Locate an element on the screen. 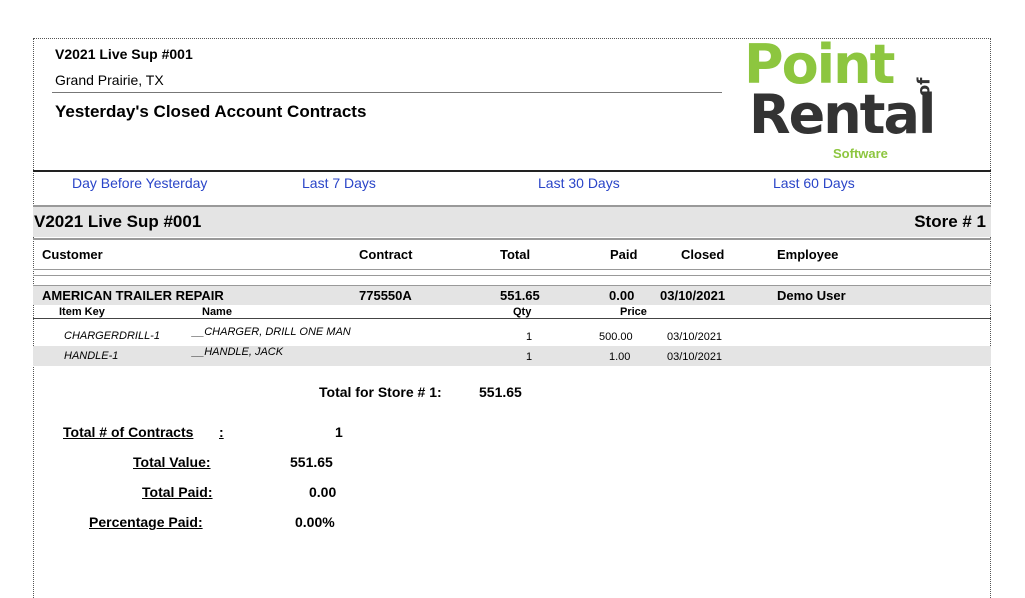 The width and height of the screenshot is (1025, 598). item-price: 1.00 is located at coordinates (620, 357).